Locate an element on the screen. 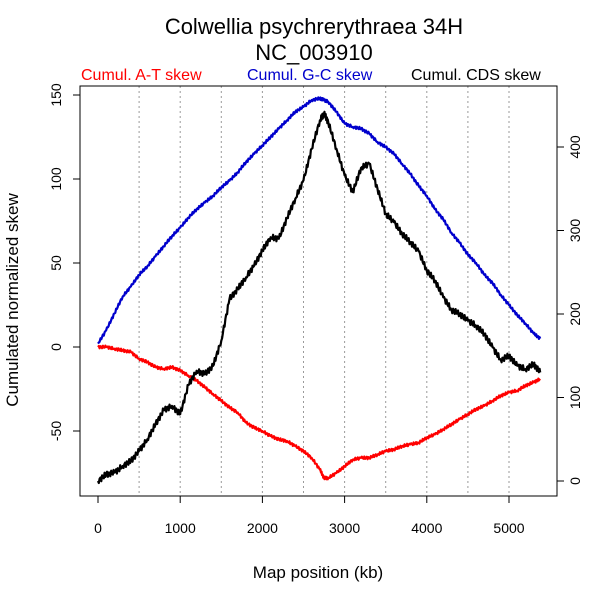 Image resolution: width=600 pixels, height=600 pixels. y2-tick-label: 100 is located at coordinates (575, 398).